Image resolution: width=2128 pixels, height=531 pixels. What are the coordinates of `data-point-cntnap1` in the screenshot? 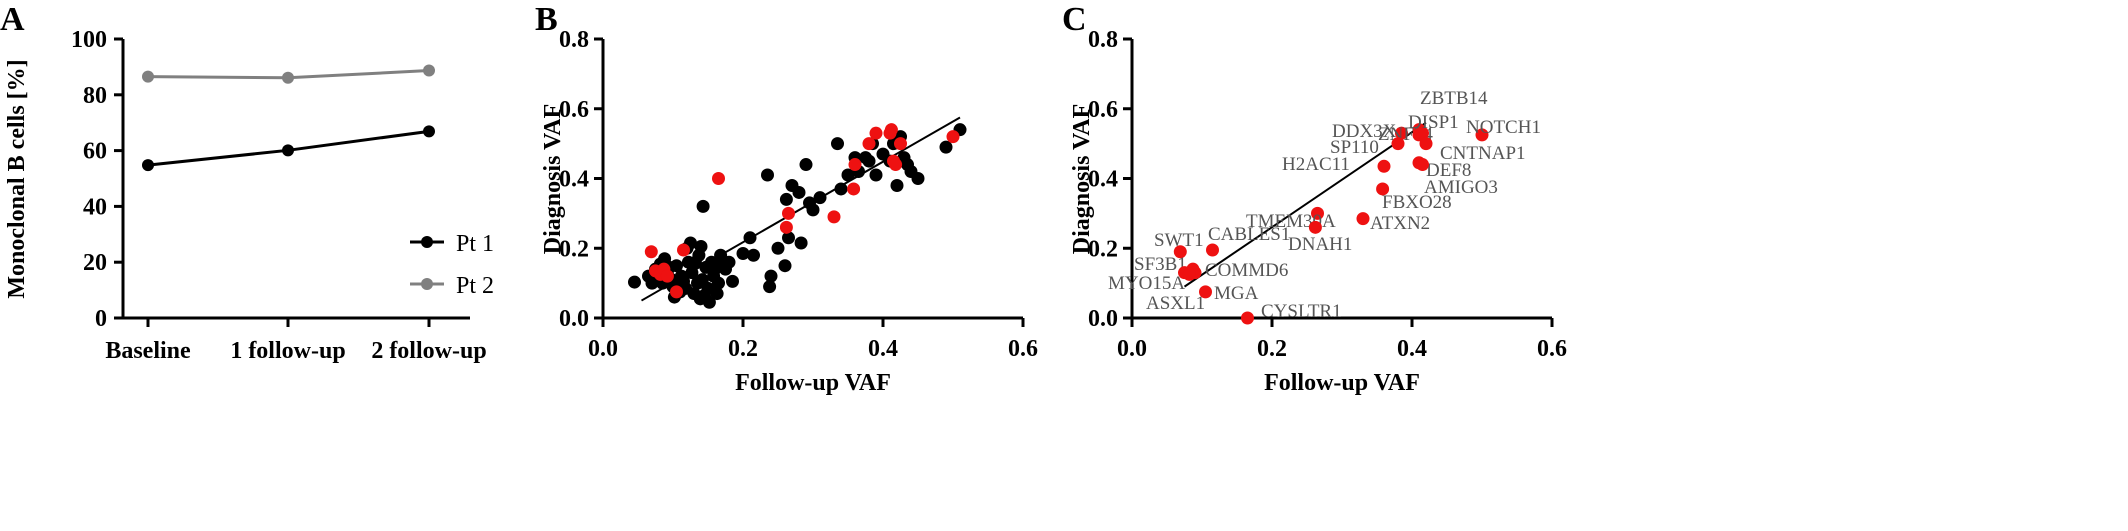 It's located at (1426, 144).